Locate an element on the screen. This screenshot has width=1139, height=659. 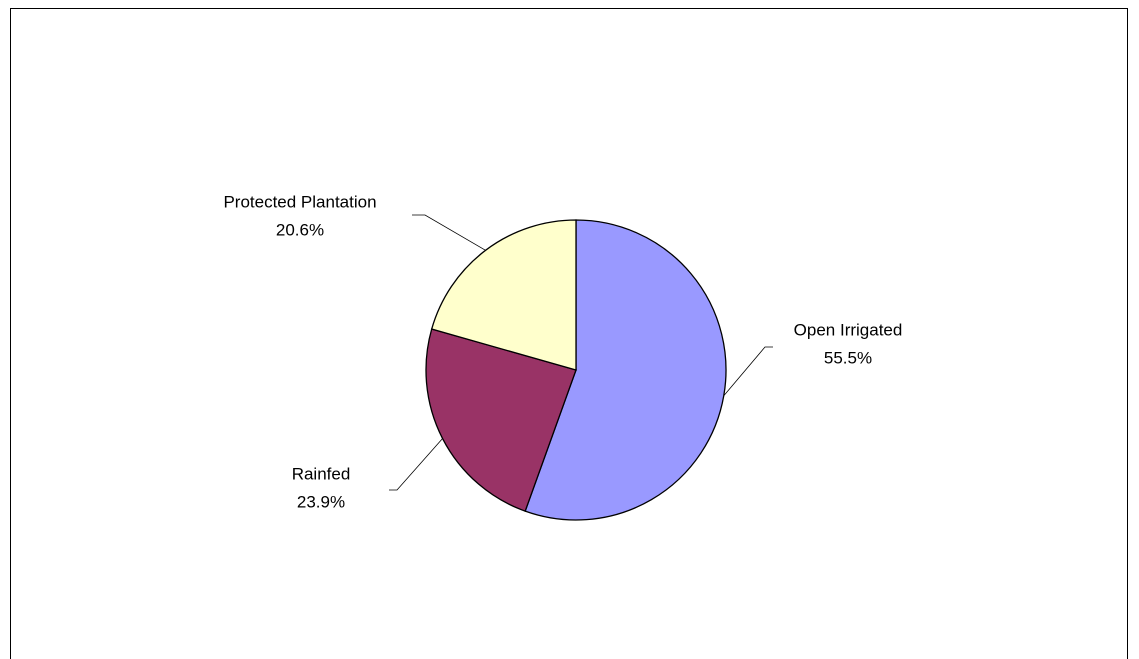
slice-value-label: 23.9% is located at coordinates (321, 501).